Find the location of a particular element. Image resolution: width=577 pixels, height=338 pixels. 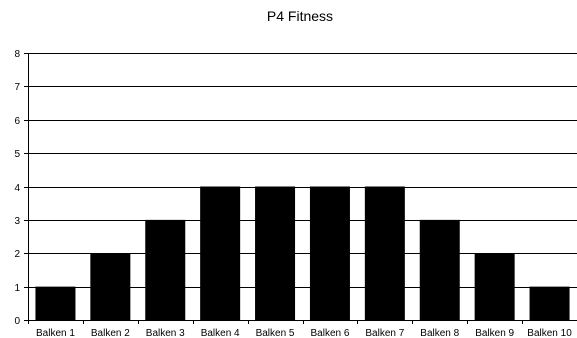

y-tick-label: 1 is located at coordinates (17, 288).